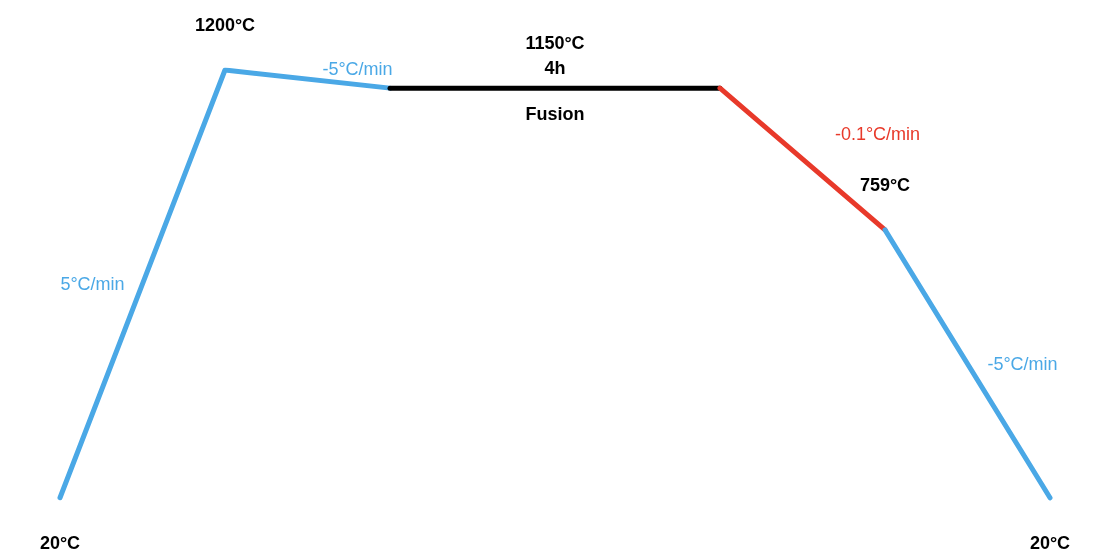 Image resolution: width=1120 pixels, height=555 pixels. What do you see at coordinates (555, 114) in the screenshot?
I see `annotation: Fusion` at bounding box center [555, 114].